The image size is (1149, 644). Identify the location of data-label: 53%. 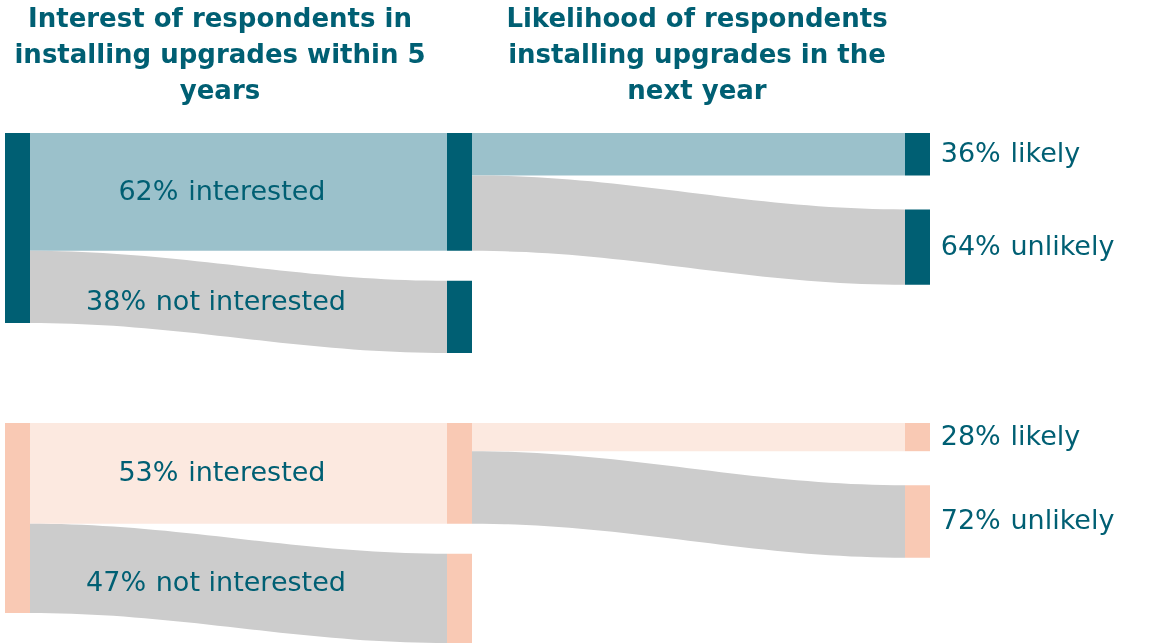
(148, 472).